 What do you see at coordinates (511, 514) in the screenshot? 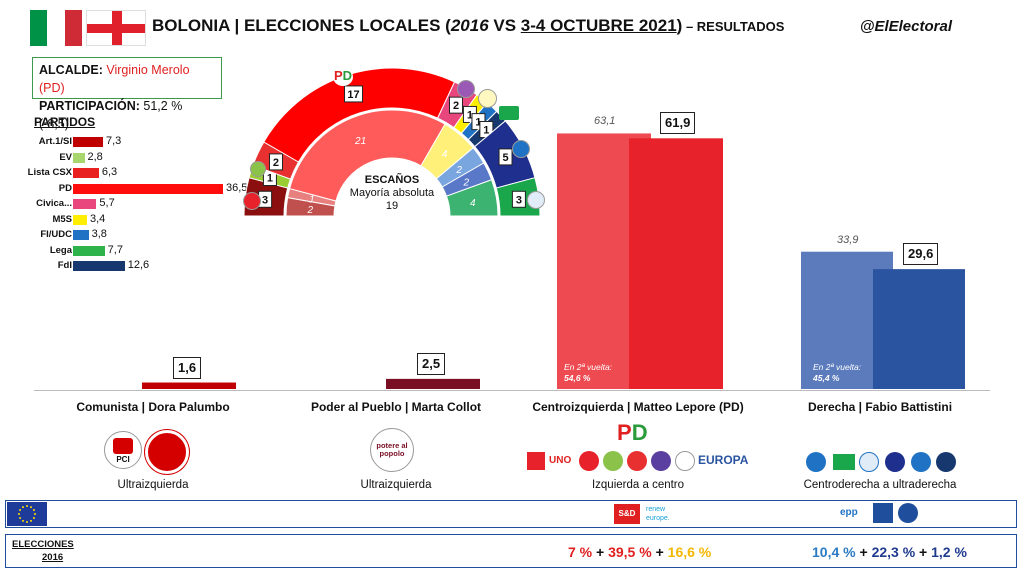
I see `eu-groups-bar: S&D renew europe. epp` at bounding box center [511, 514].